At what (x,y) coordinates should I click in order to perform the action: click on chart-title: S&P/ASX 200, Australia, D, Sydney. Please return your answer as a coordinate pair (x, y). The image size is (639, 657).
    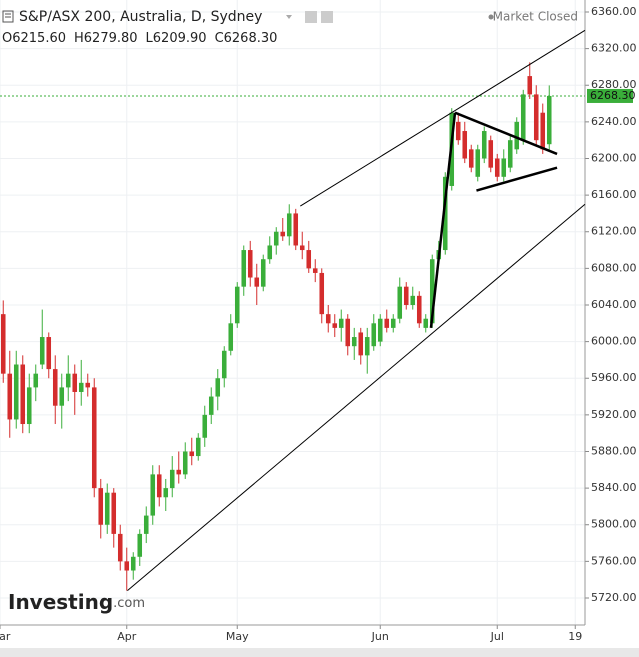
    Looking at the image, I should click on (140, 17).